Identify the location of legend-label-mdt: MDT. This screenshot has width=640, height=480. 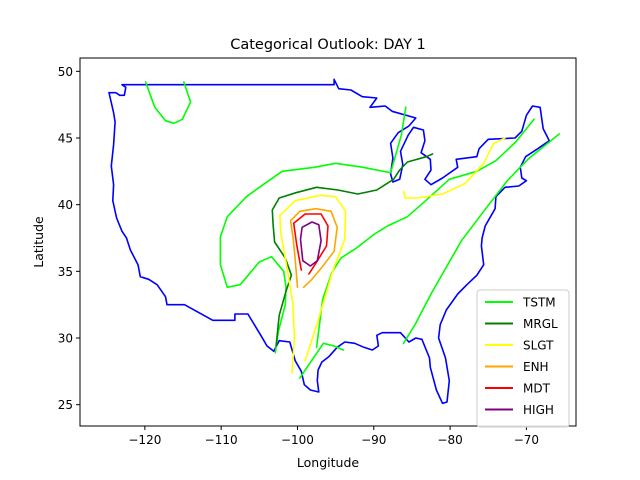
(537, 389).